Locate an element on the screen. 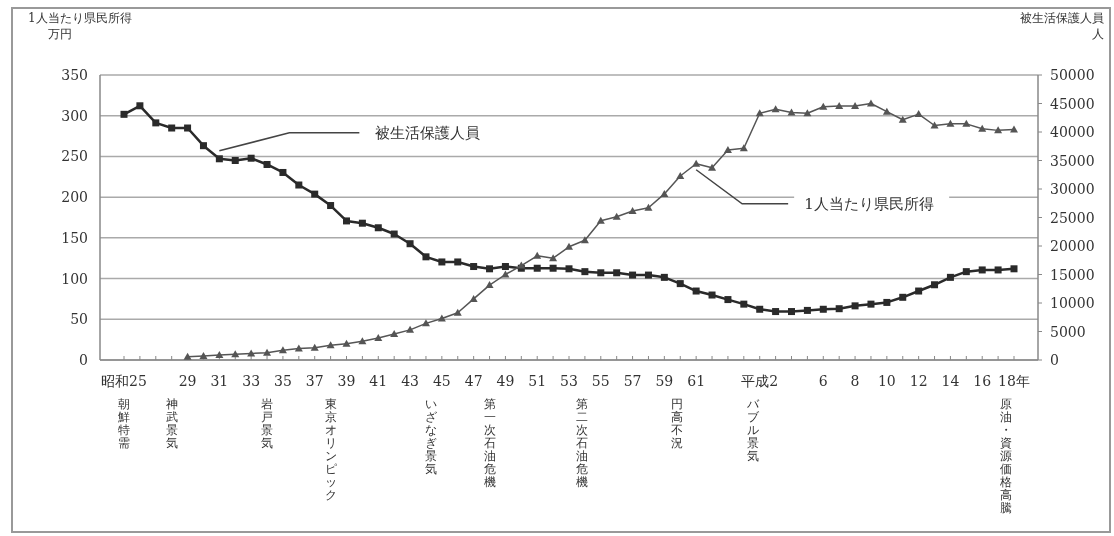  x-tick-label: 55 is located at coordinates (600, 381).